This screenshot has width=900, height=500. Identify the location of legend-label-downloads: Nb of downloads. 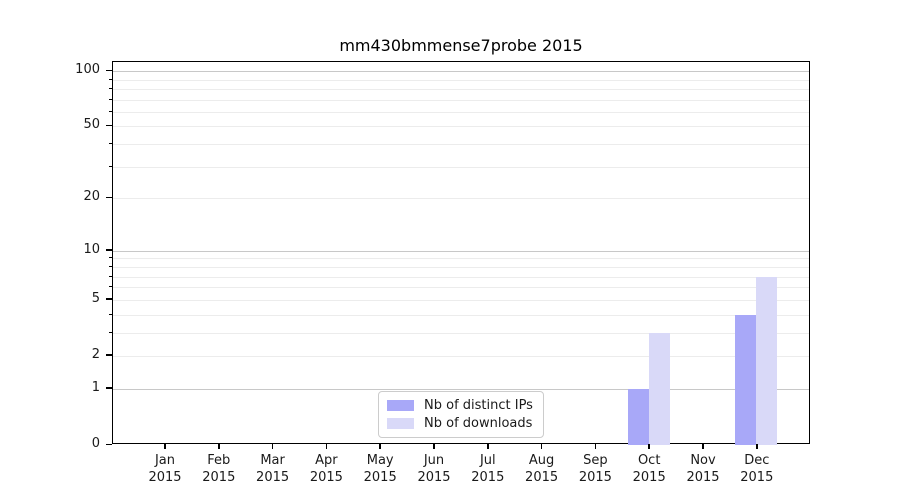
(478, 423).